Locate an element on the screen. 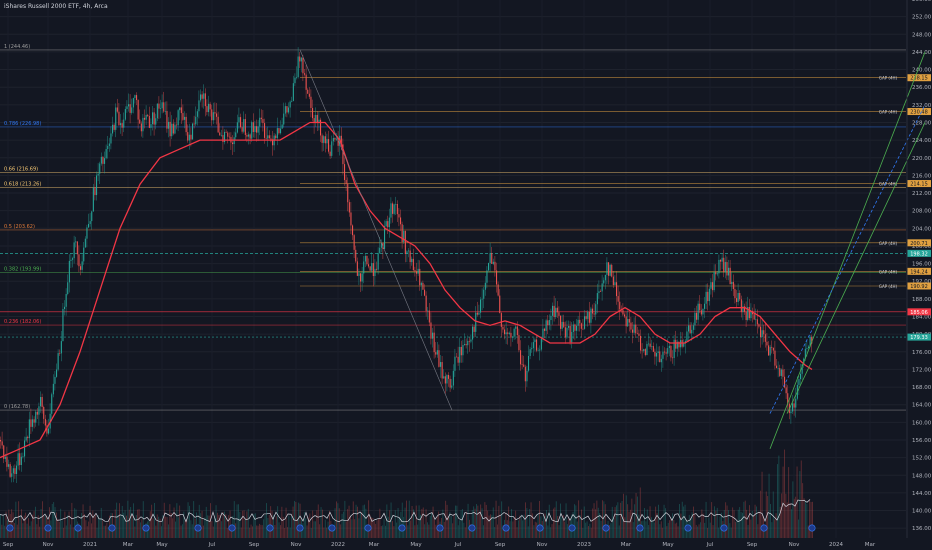  fib-level-label: 0.236 (182.06) is located at coordinates (22, 322).